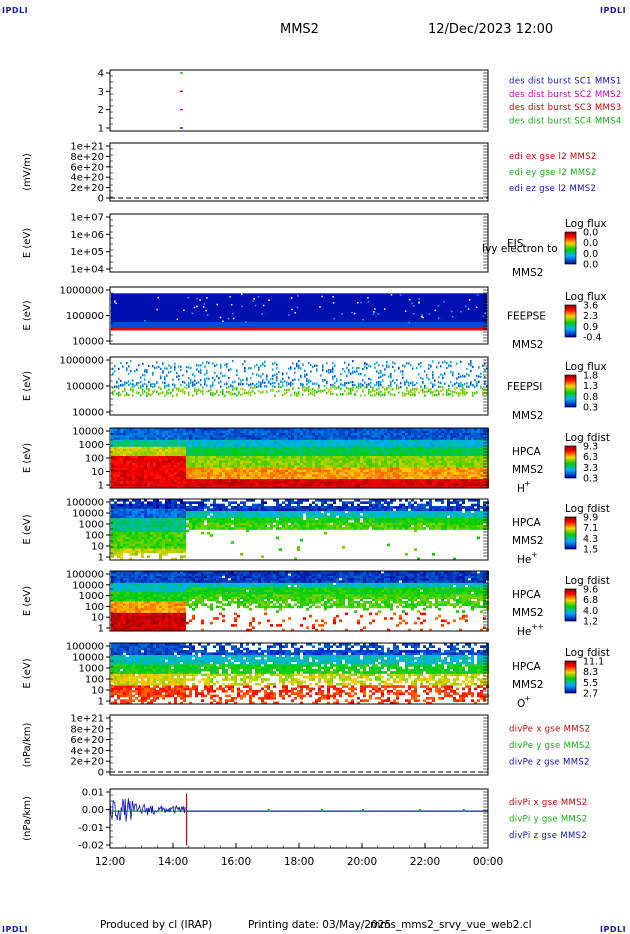 This screenshot has width=630, height=934. What do you see at coordinates (101, 92) in the screenshot?
I see `burst-ytick-label: 3` at bounding box center [101, 92].